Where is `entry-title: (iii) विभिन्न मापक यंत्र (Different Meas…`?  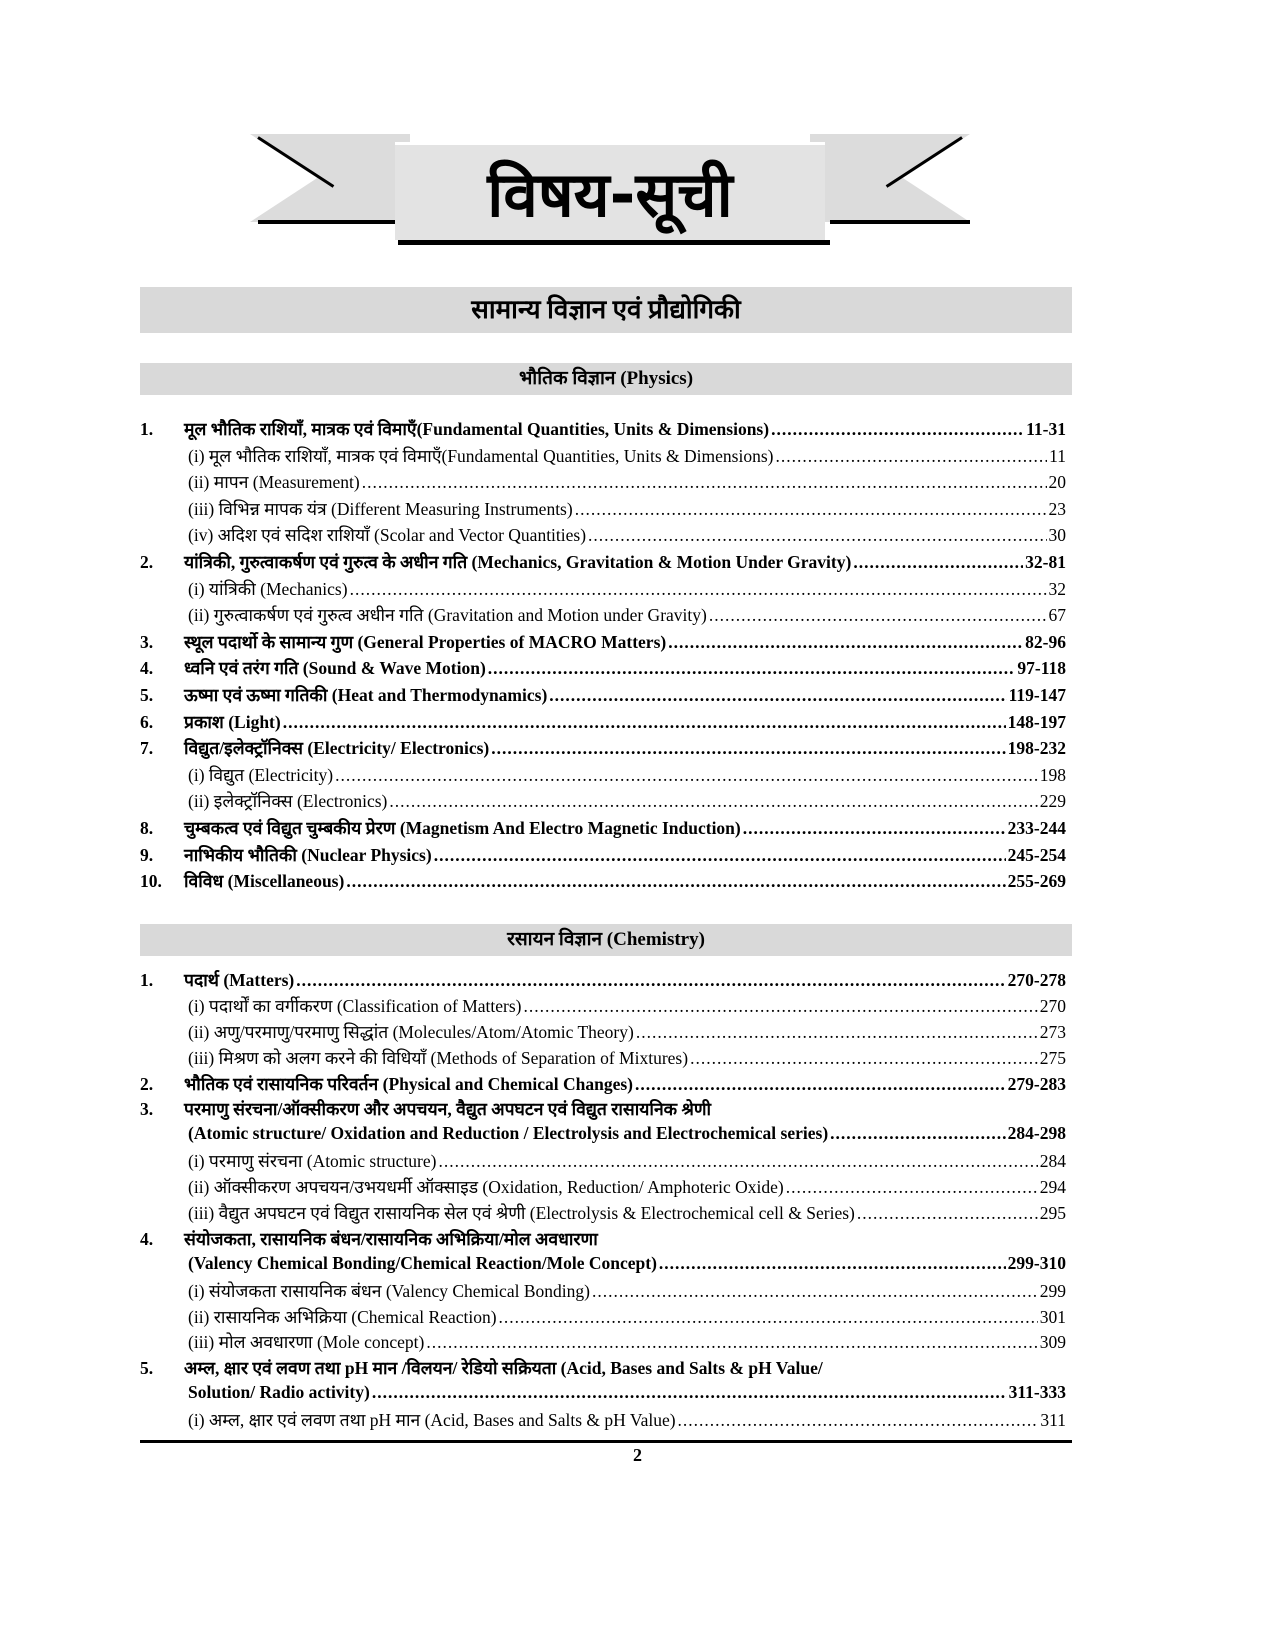 entry-title: (iii) विभिन्न मापक यंत्र (Different Meas… is located at coordinates (380, 508).